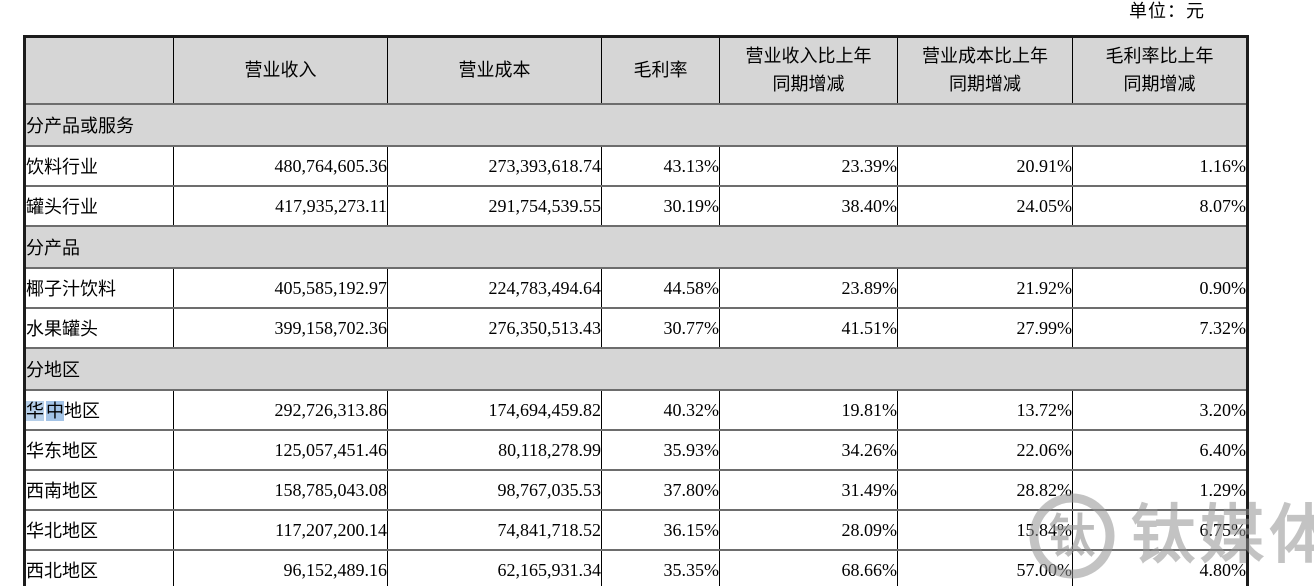  What do you see at coordinates (985, 450) in the screenshot?
I see `cell-cost-yoy: 22.06%` at bounding box center [985, 450].